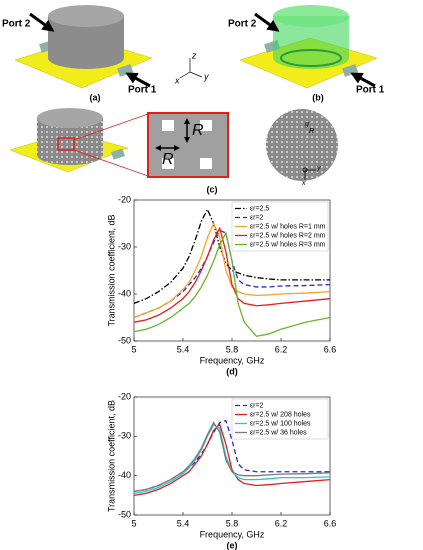 This screenshot has width=423, height=550. Describe the element at coordinates (288, 226) in the screenshot. I see `legend-label: εr=2.5 w/ holes R=1 mm` at that location.